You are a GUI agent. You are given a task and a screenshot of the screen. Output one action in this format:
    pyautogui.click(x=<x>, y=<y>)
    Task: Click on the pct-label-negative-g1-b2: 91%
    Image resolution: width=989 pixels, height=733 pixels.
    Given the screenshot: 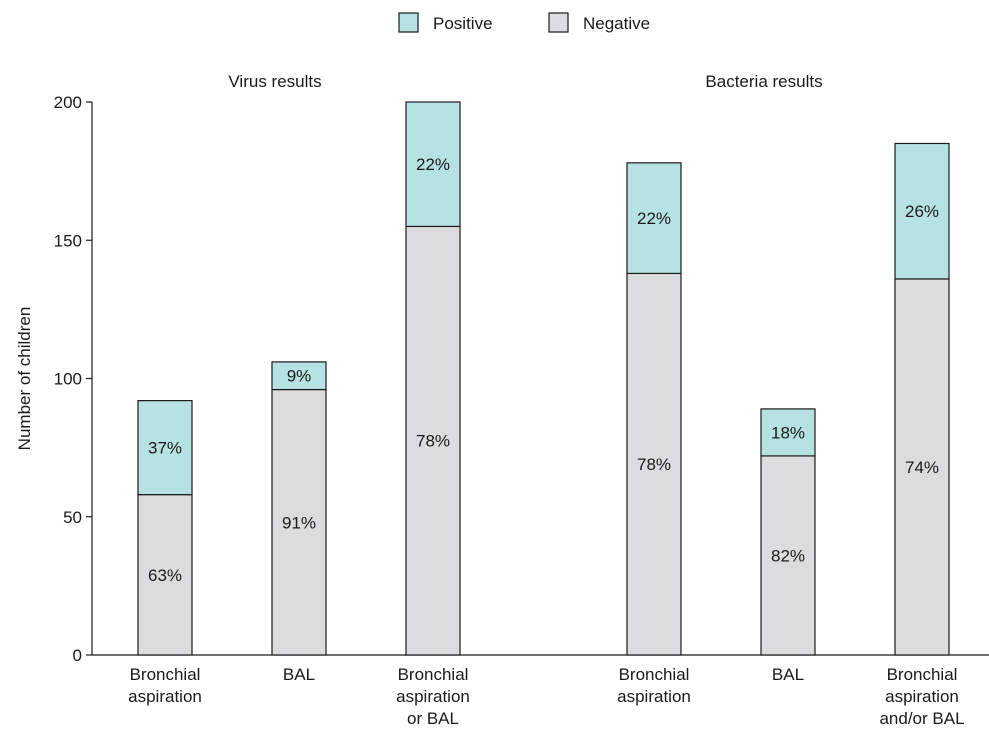 What is the action you would take?
    pyautogui.click(x=299, y=522)
    